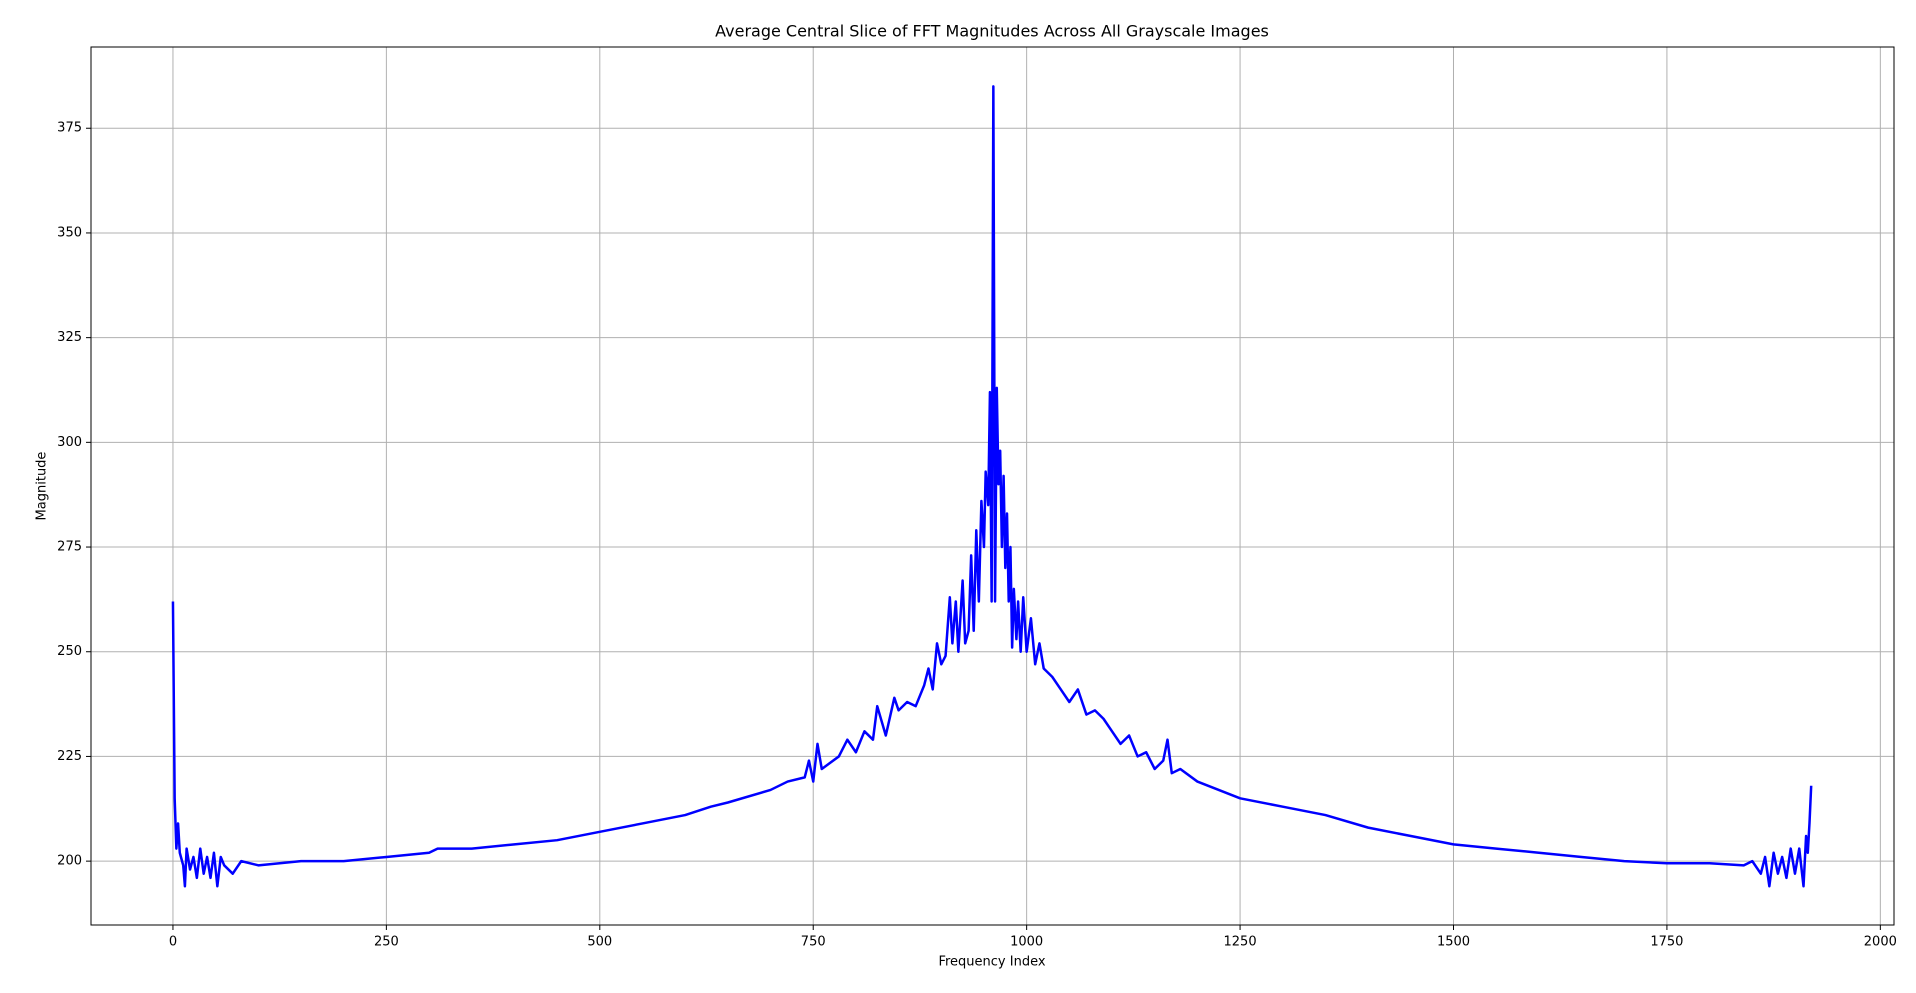  What do you see at coordinates (1240, 942) in the screenshot?
I see `x-tick-label: 1250` at bounding box center [1240, 942].